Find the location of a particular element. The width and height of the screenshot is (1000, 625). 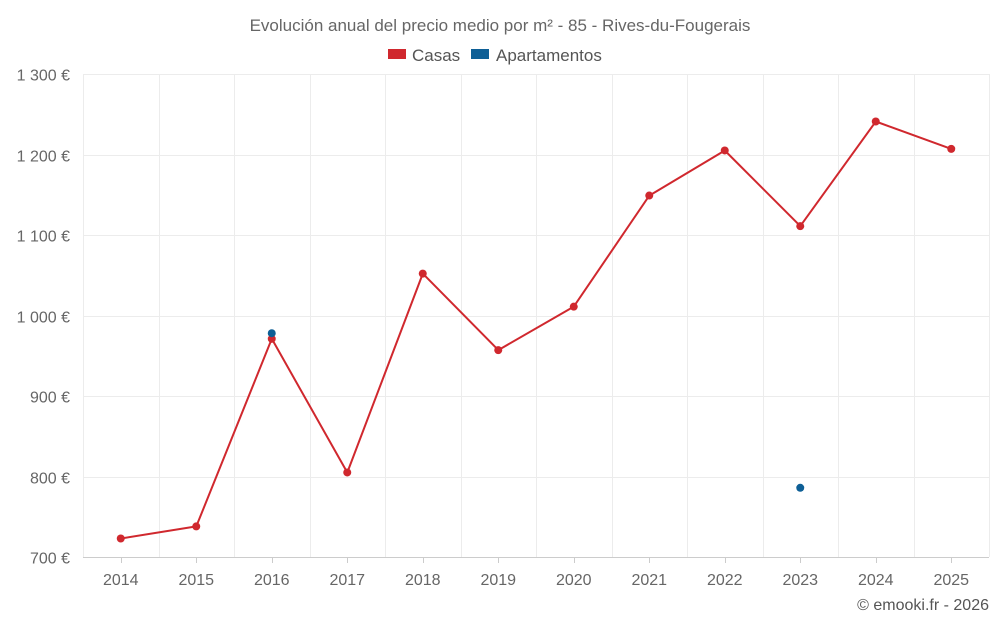

legend-label-apartamentos: Apartamentos is located at coordinates (549, 55).